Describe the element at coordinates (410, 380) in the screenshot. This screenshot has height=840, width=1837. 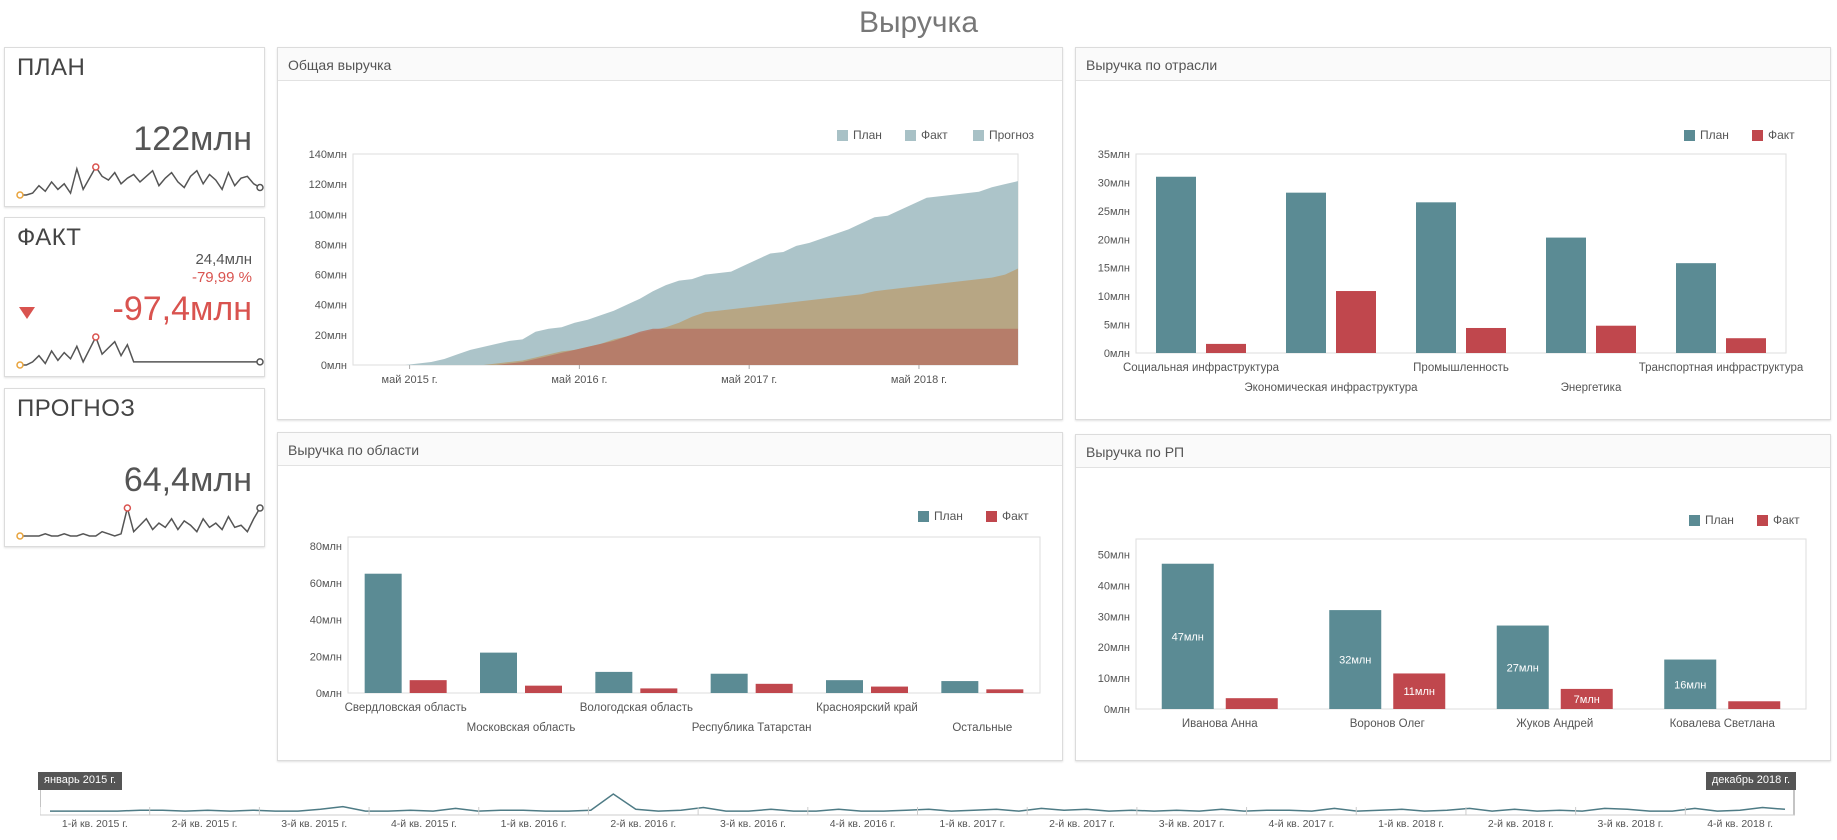
I see `x-tick-label: май 2015 г.` at that location.